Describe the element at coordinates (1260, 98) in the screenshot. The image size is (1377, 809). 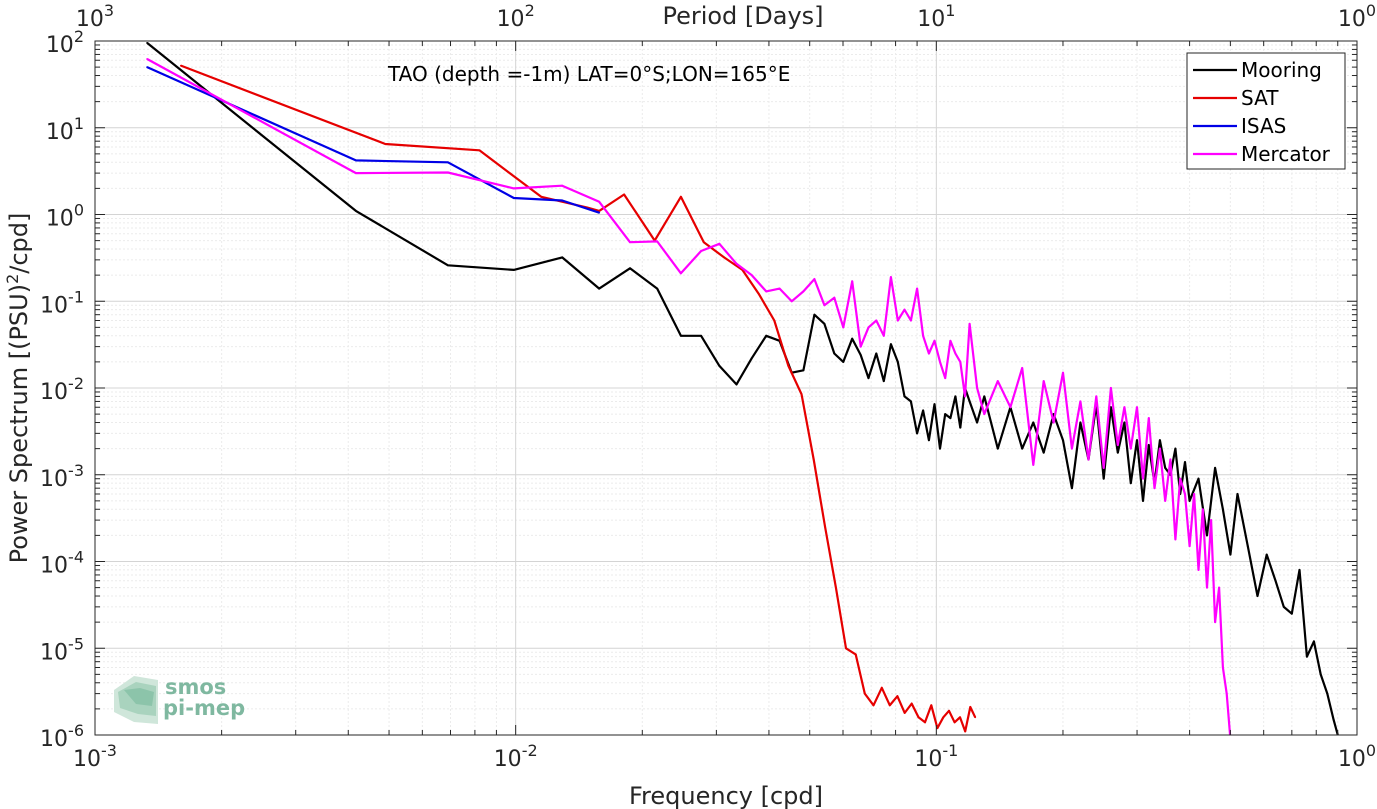
I see `legend-label-sat: SAT` at that location.